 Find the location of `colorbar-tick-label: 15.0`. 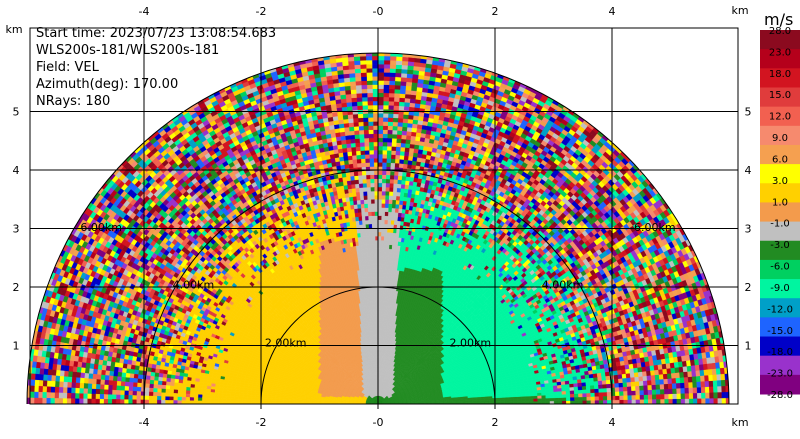

colorbar-tick-label: 15.0 is located at coordinates (780, 95).